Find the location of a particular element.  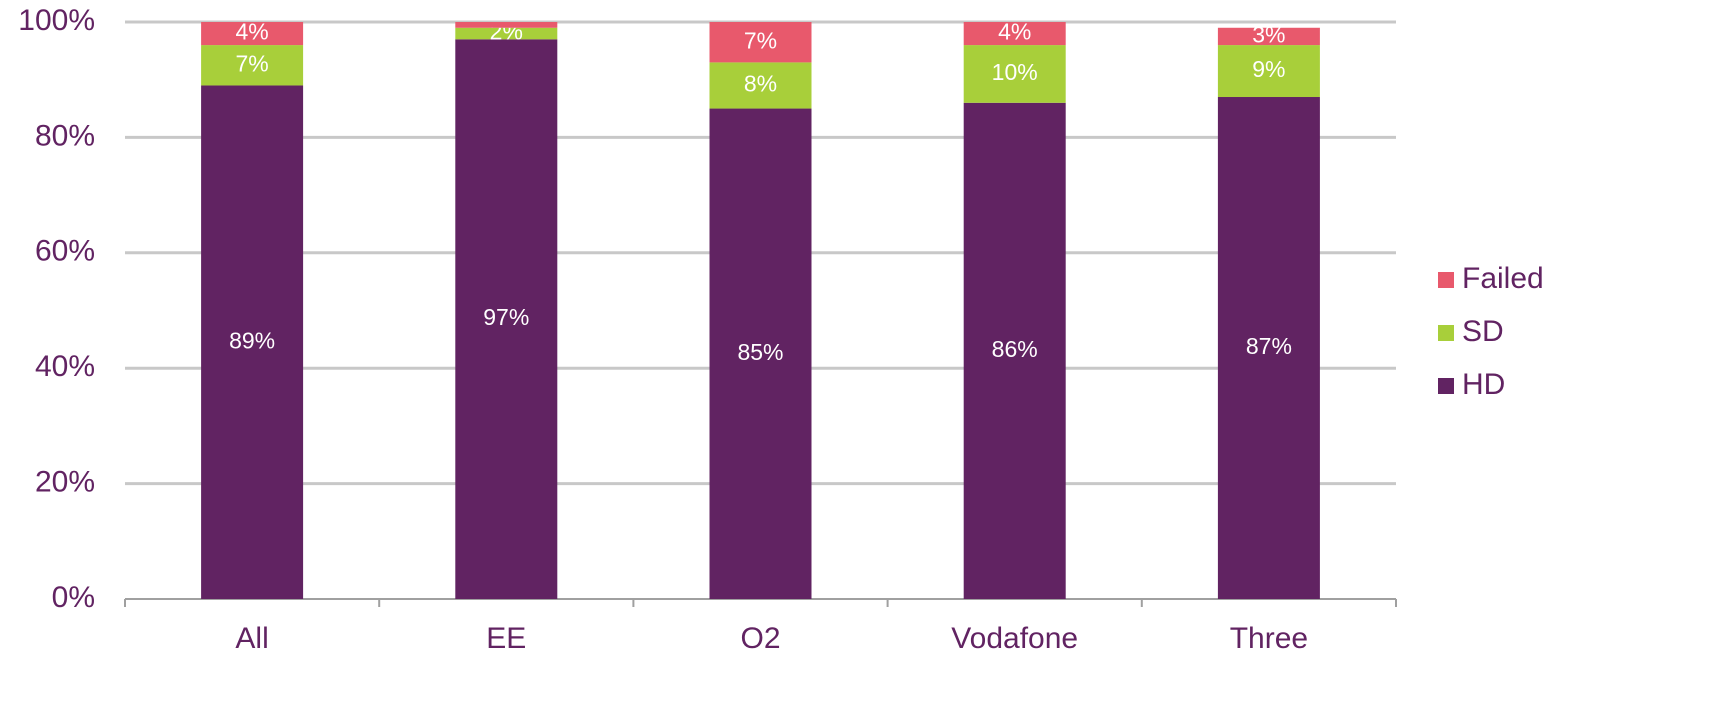

data-label: 10% is located at coordinates (1015, 72).